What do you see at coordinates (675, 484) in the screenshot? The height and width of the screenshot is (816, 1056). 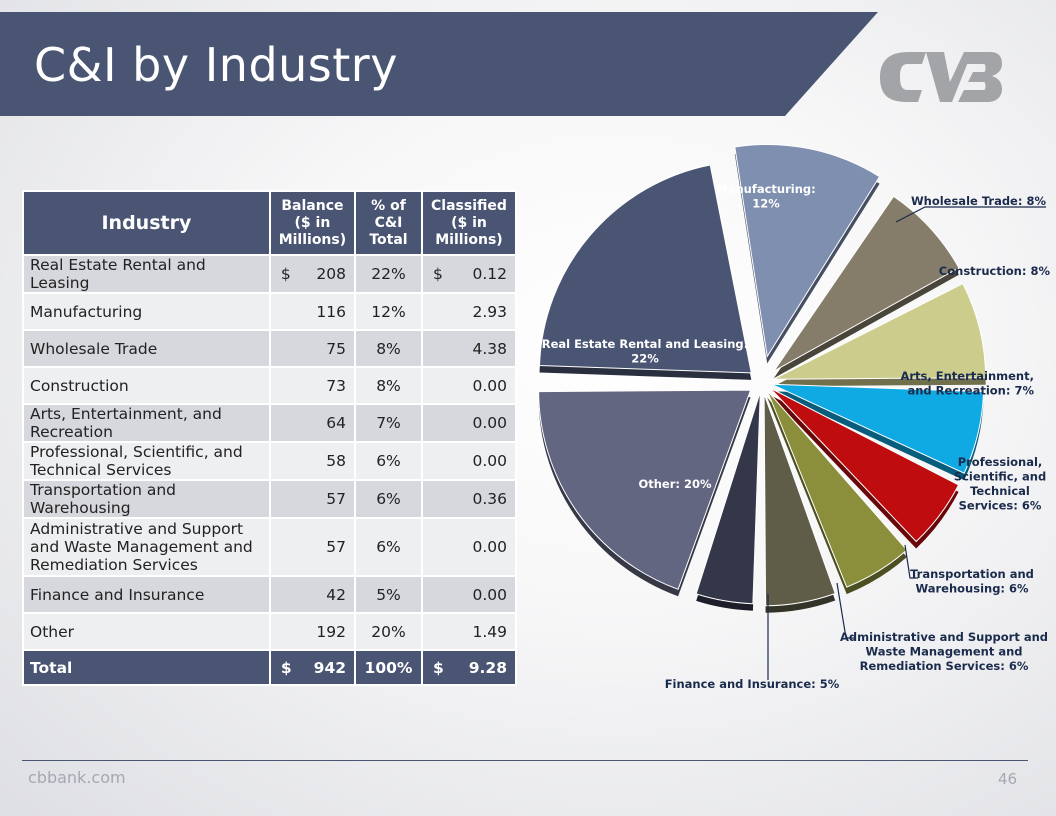 I see `pie-slice-label: Other: 20%` at bounding box center [675, 484].